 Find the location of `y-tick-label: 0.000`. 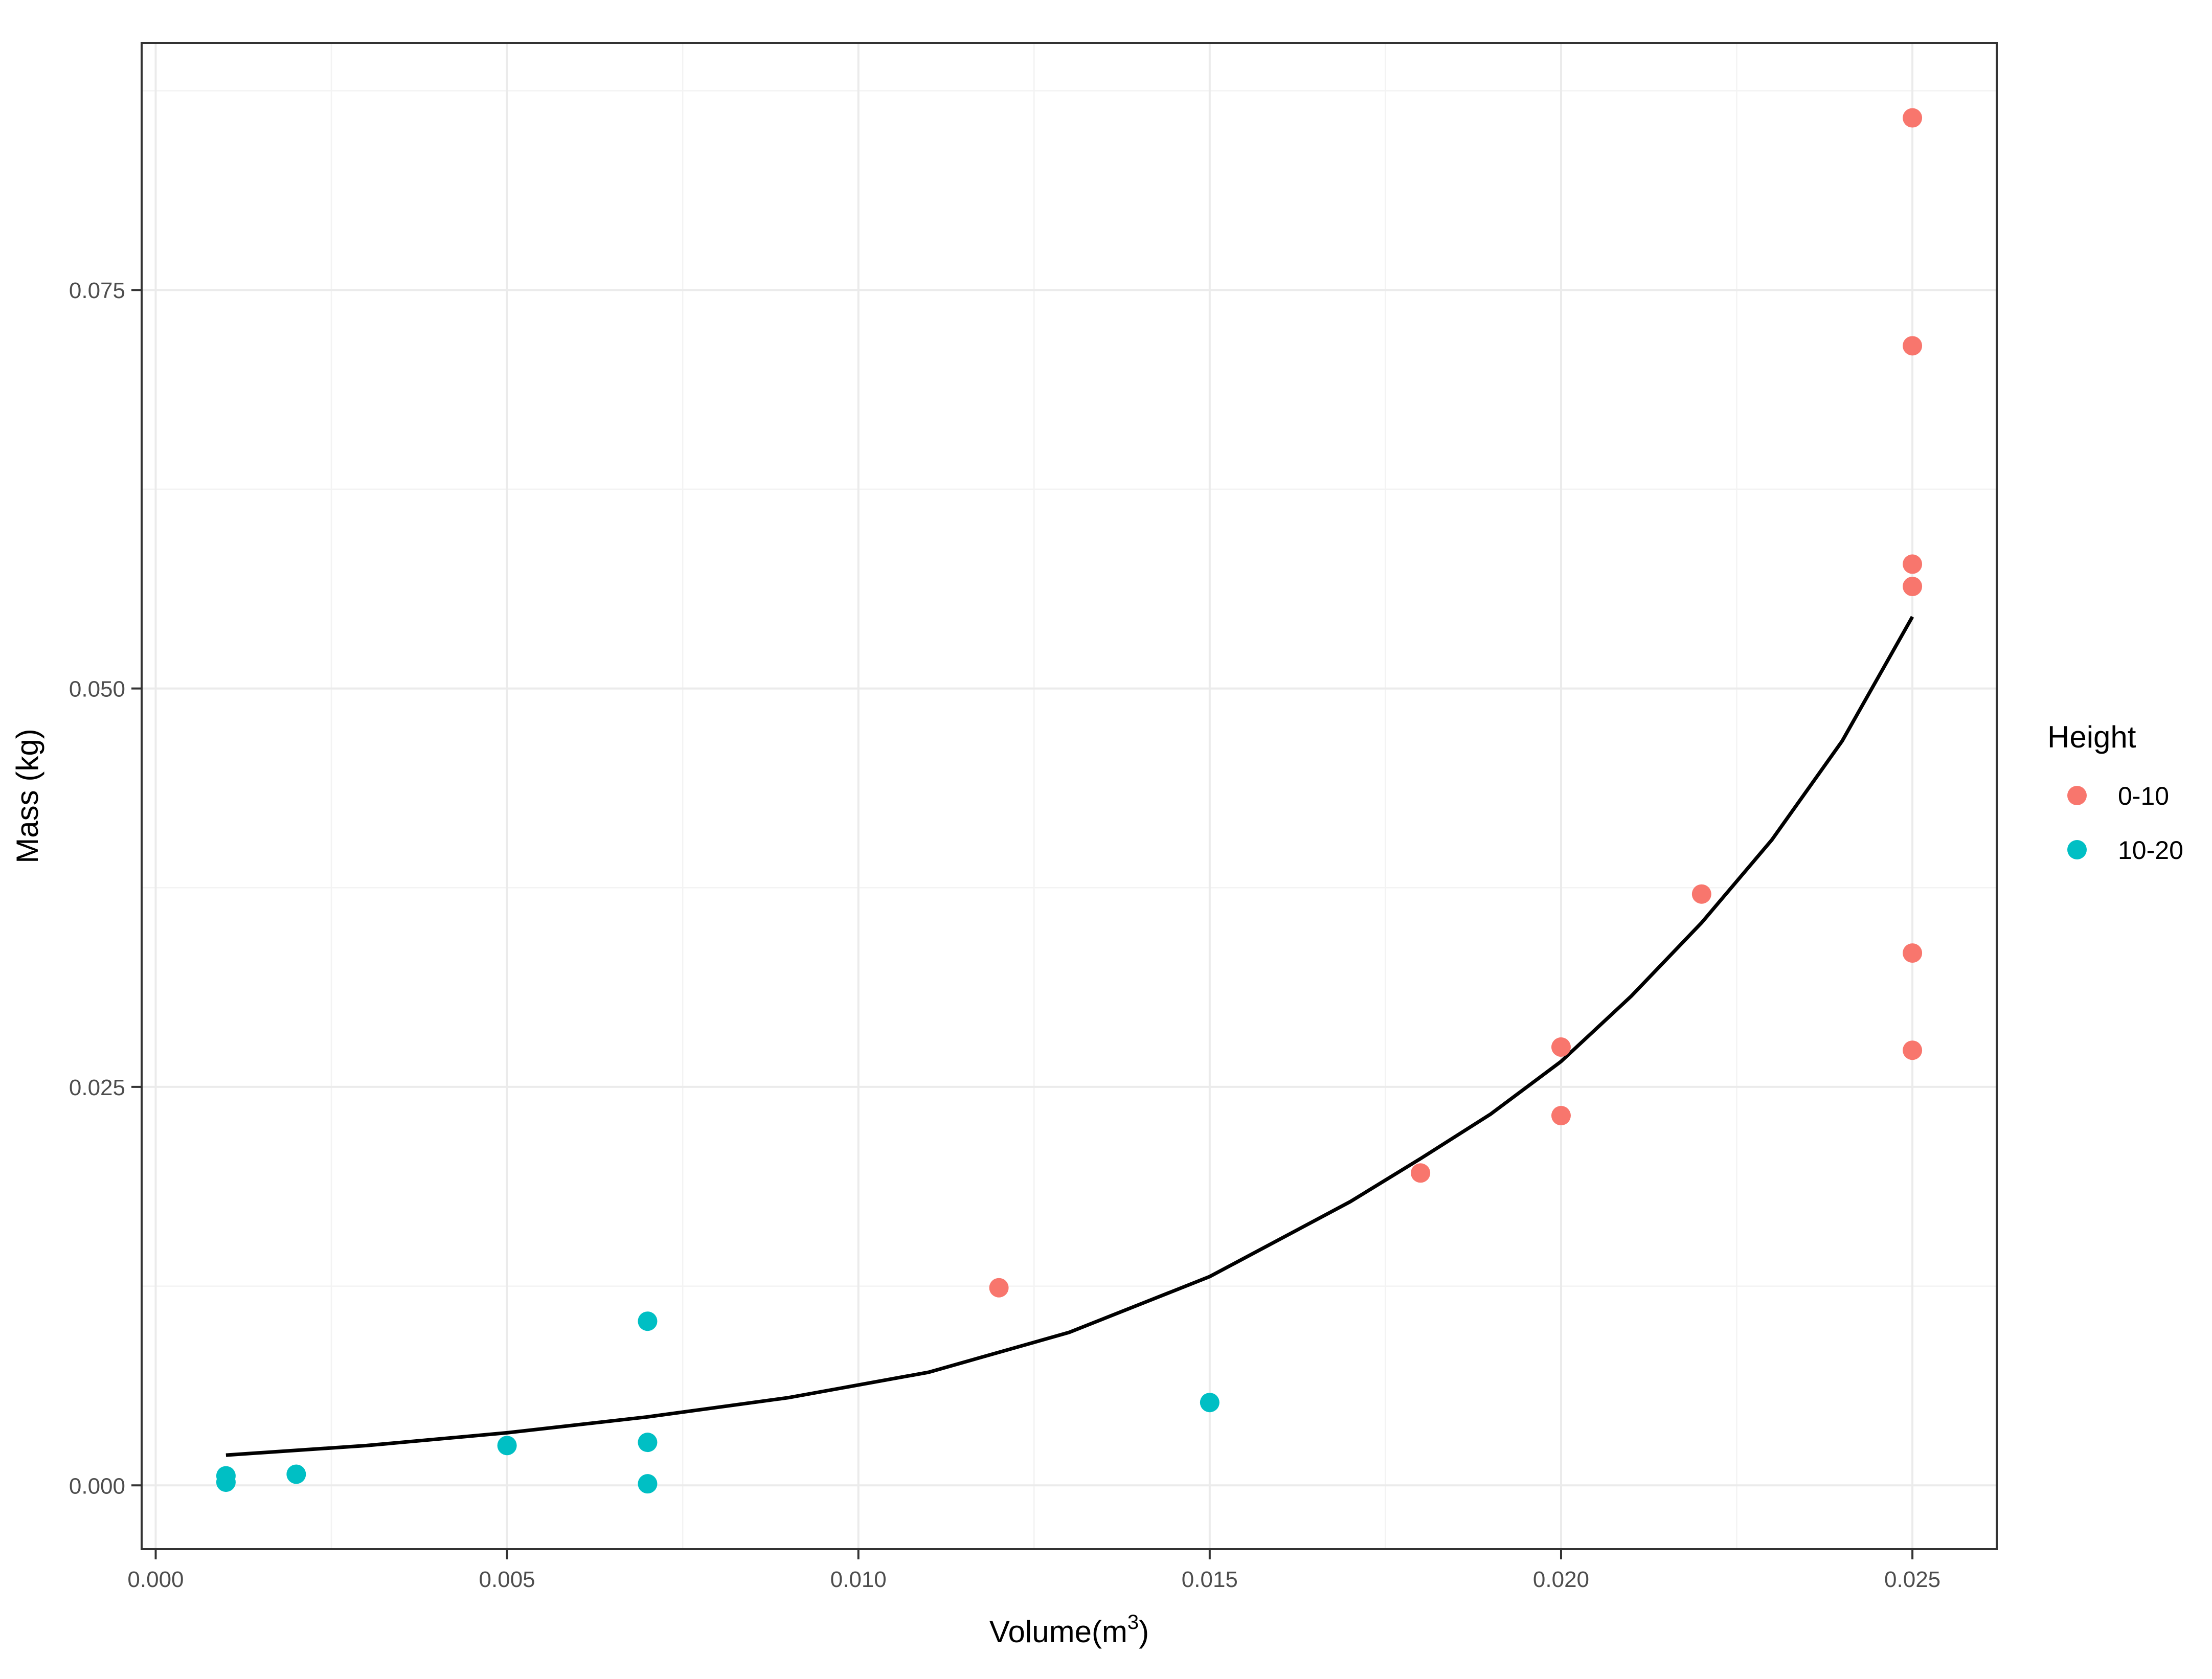

y-tick-label: 0.000 is located at coordinates (97, 1486).